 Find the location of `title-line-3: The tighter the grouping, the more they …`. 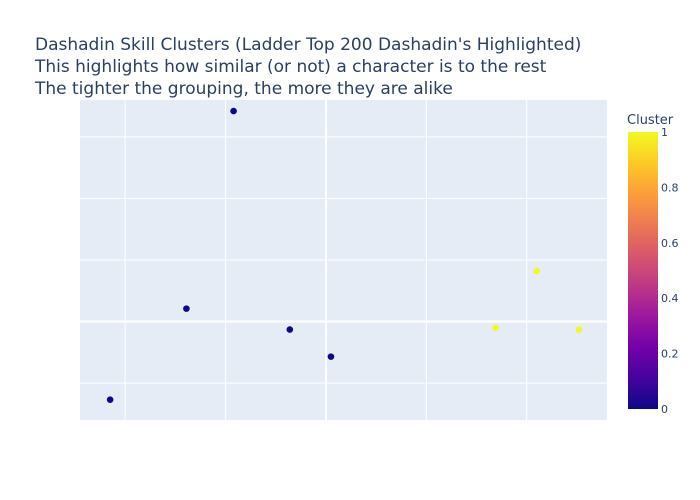

title-line-3: The tighter the grouping, the more they … is located at coordinates (243, 89).